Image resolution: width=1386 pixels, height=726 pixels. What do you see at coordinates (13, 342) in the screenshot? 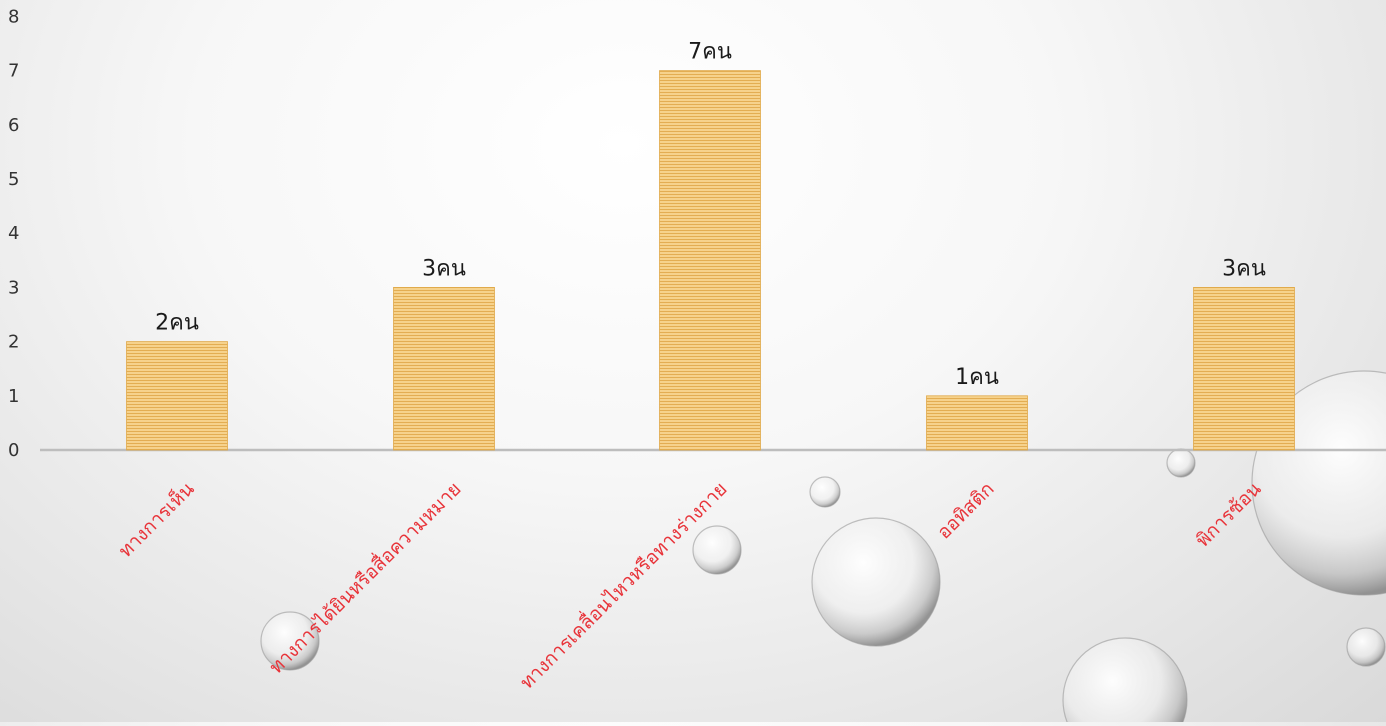
I see `y-tick-label: 2` at bounding box center [13, 342].